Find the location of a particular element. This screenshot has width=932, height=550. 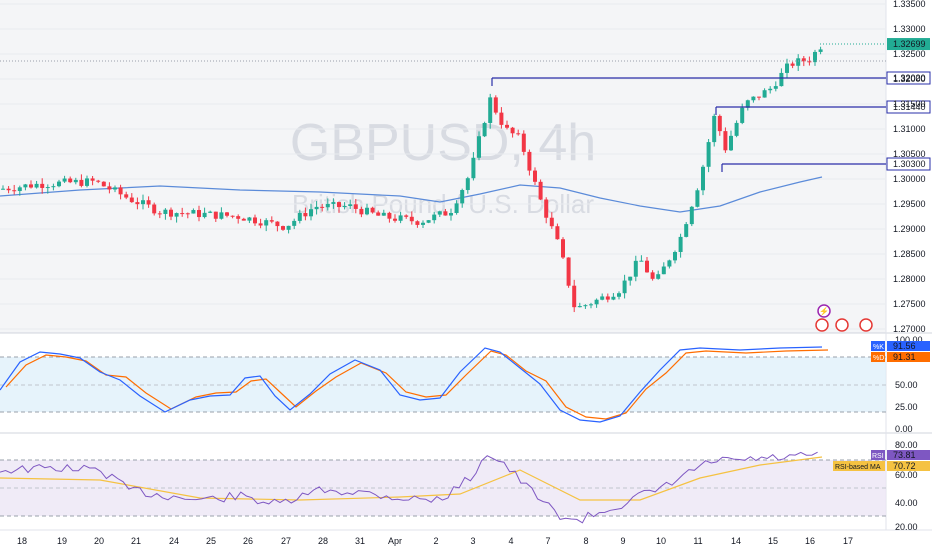

level-price-label: 1.30300 is located at coordinates (909, 164).